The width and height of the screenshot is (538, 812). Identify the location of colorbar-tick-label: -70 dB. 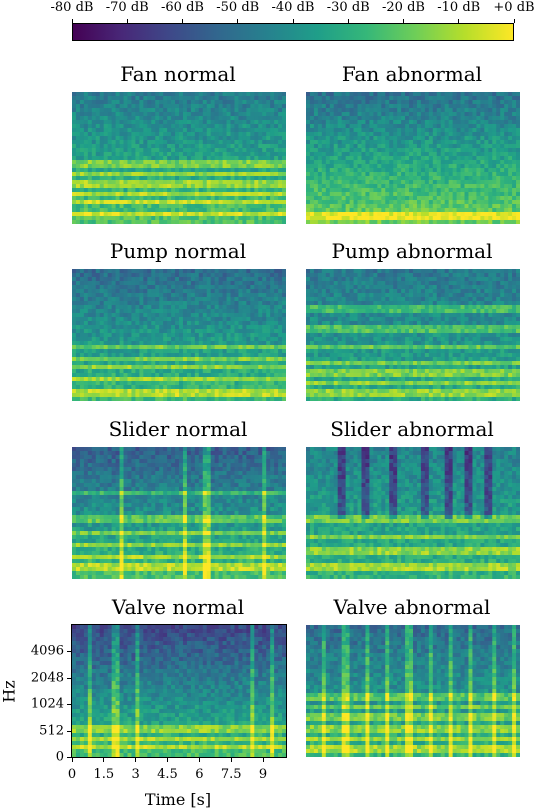
(127, 7).